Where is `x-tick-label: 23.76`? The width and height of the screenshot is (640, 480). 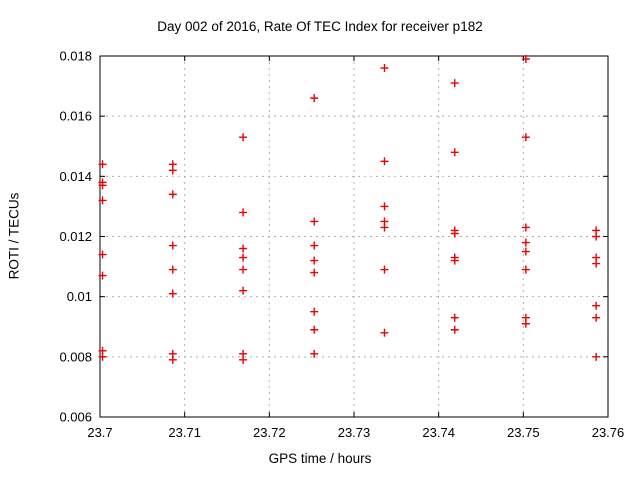 x-tick-label: 23.76 is located at coordinates (608, 432).